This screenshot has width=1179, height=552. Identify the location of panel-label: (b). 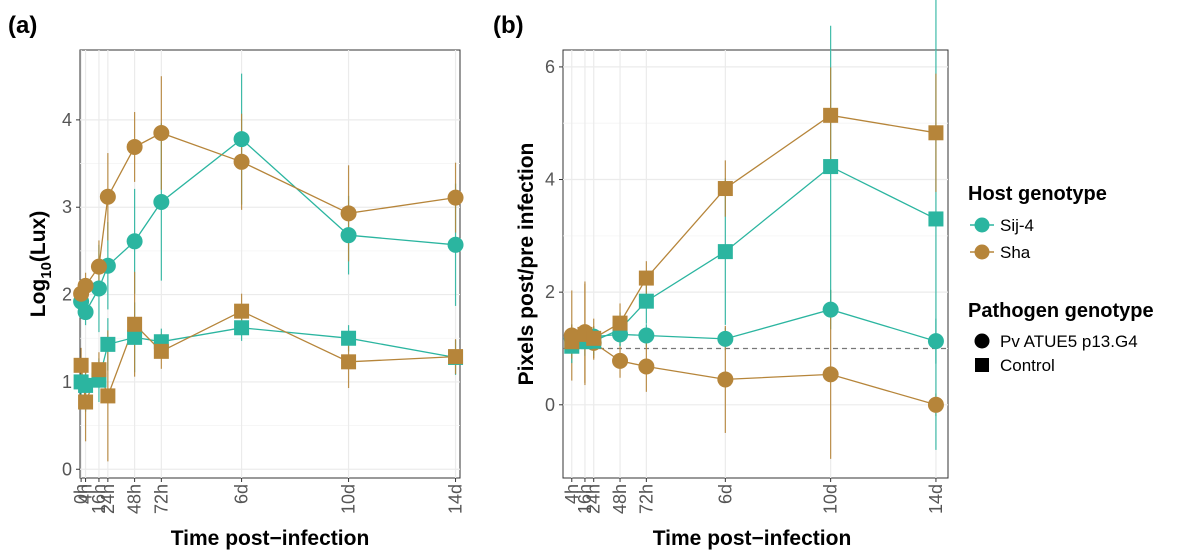
(508, 25).